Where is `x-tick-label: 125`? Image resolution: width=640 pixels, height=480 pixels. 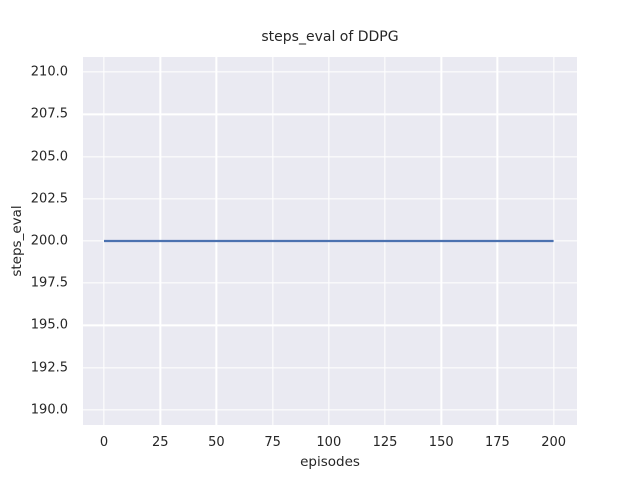
x-tick-label: 125 is located at coordinates (385, 442).